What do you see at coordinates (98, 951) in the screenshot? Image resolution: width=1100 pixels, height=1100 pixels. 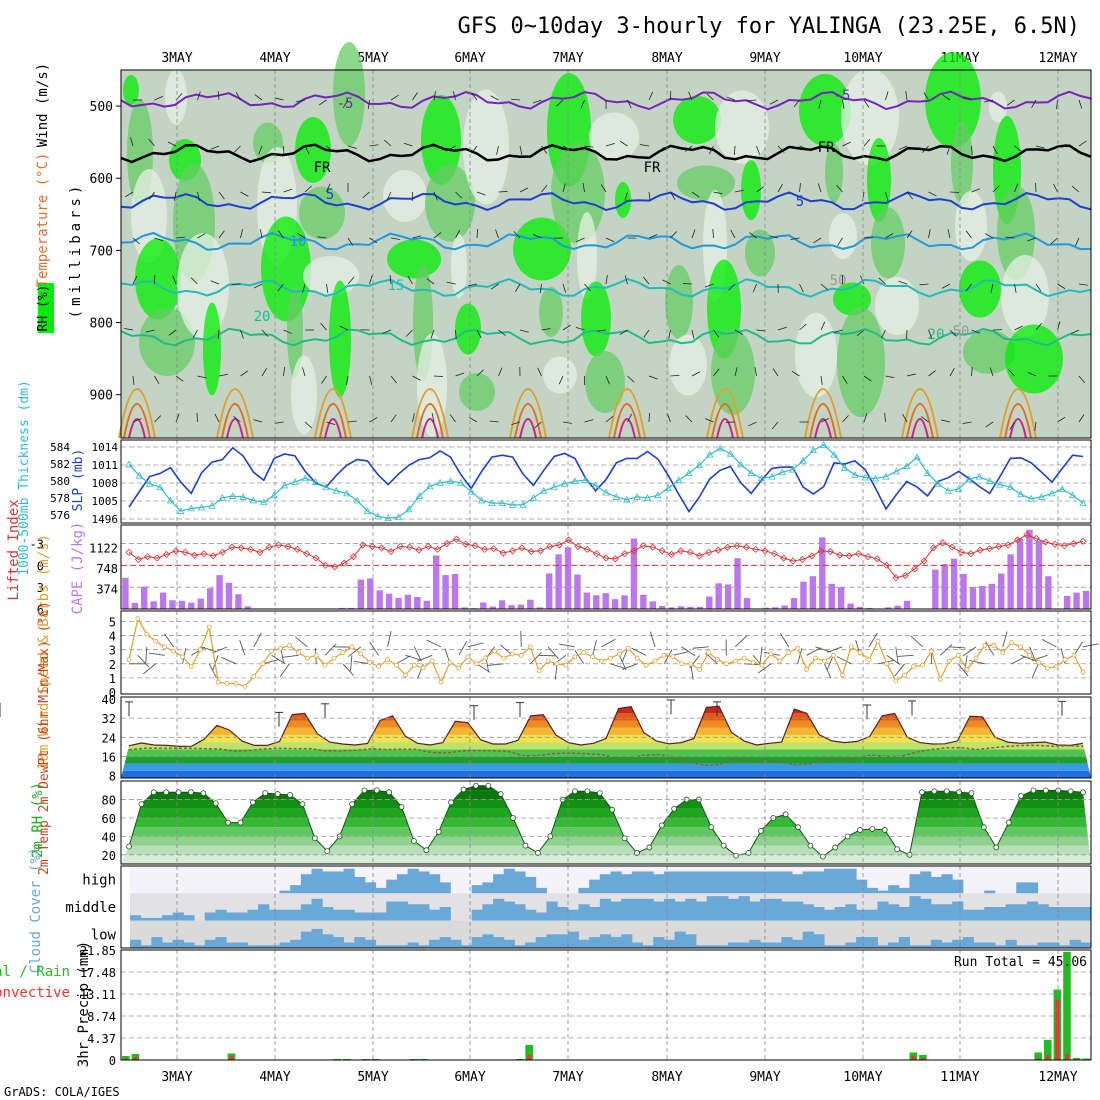 I see `precip-tick-label: 21.85` at bounding box center [98, 951].